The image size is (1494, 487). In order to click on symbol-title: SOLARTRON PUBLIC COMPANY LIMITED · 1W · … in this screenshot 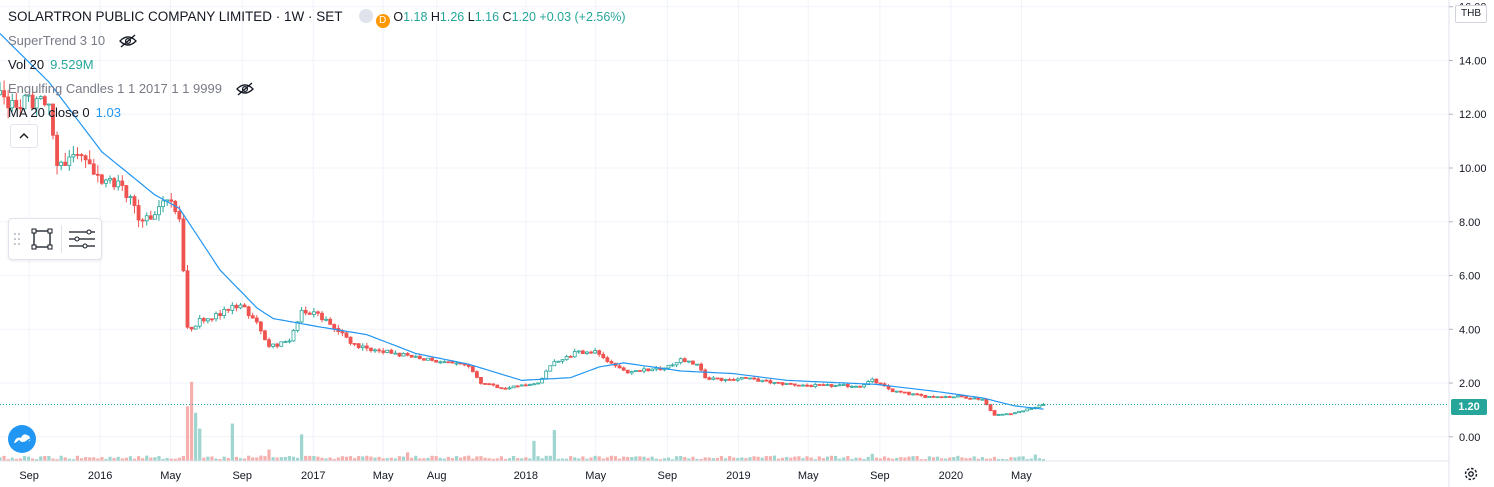, I will do `click(175, 16)`.